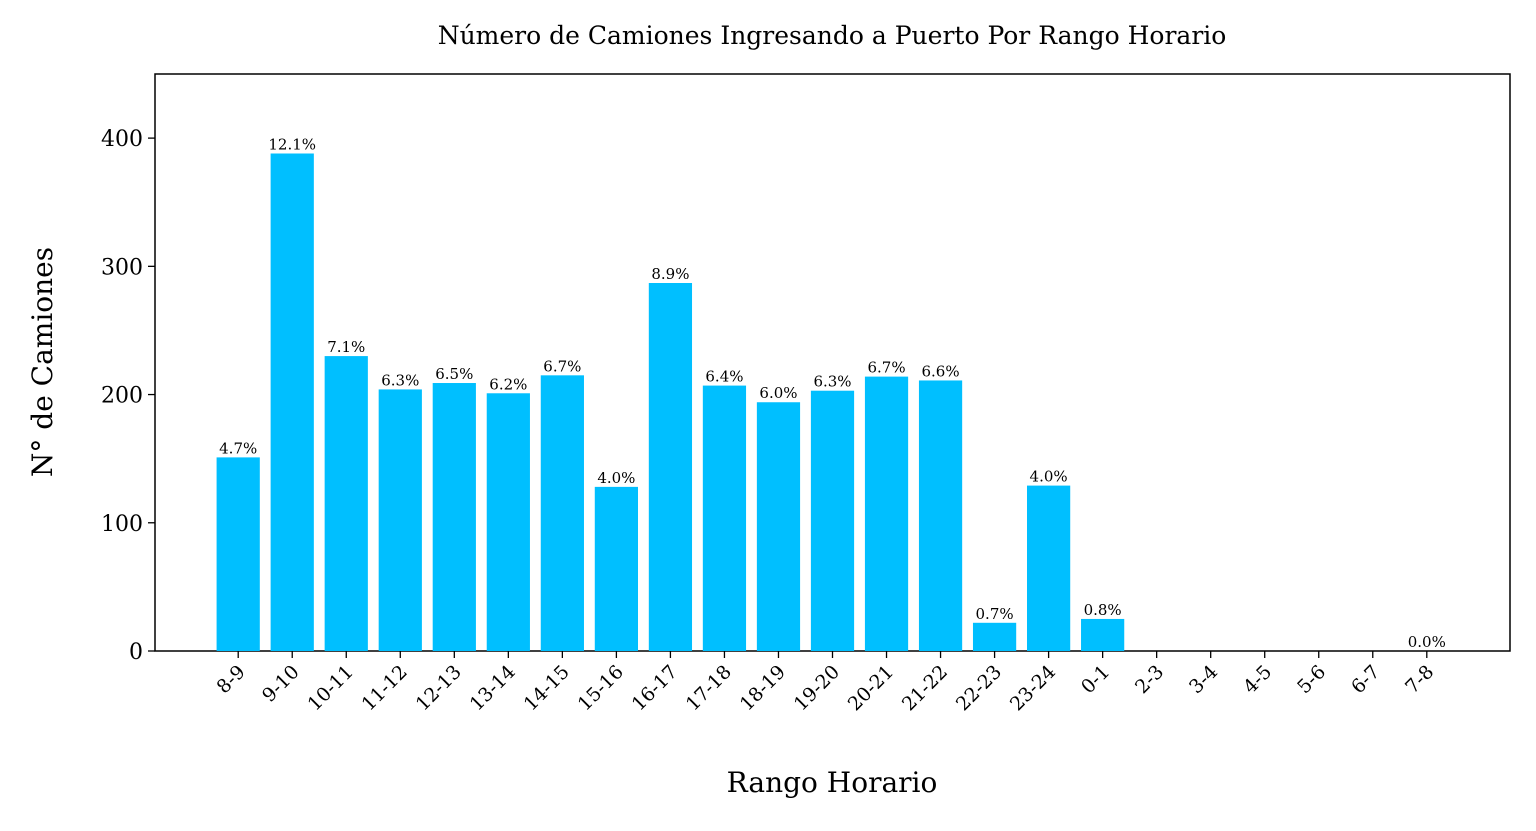  What do you see at coordinates (346, 347) in the screenshot?
I see `value-label: 7.1%` at bounding box center [346, 347].